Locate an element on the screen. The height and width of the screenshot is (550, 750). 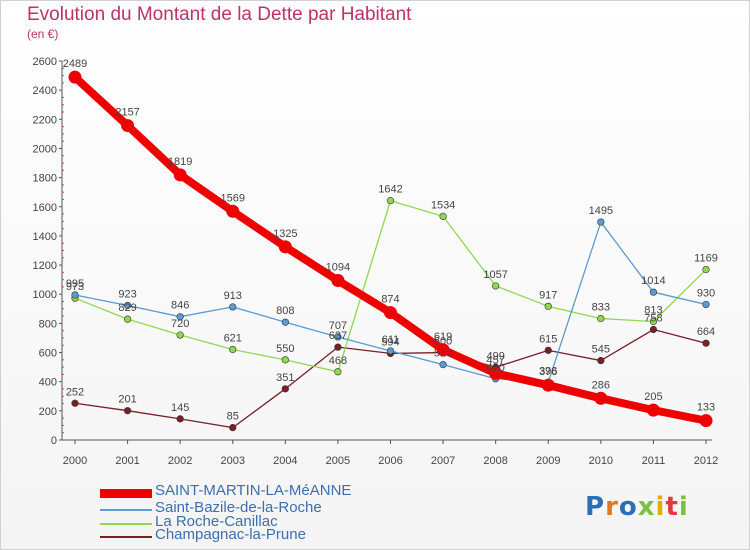
data-label: 923 is located at coordinates (127, 294).